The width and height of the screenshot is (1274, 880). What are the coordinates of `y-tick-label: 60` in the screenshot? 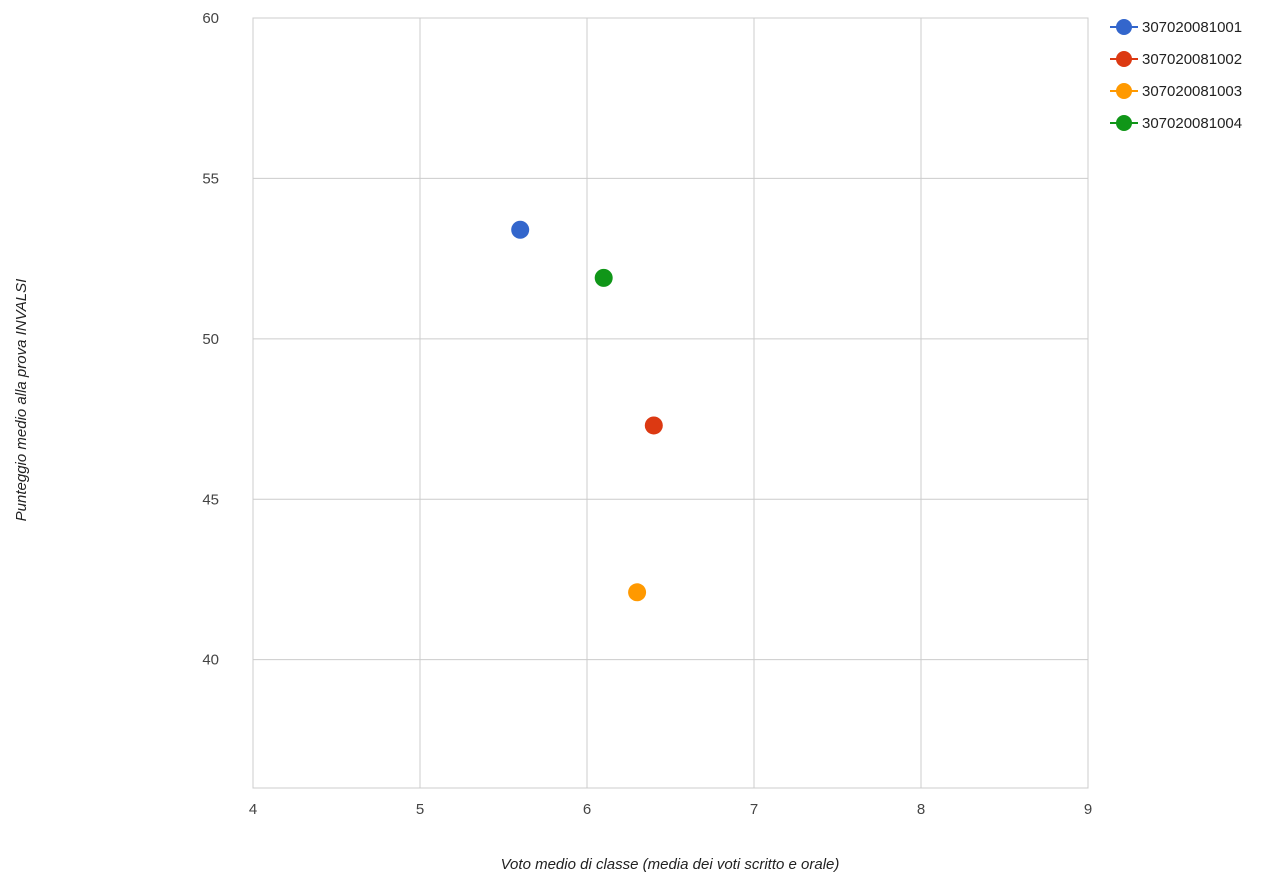 It's located at (210, 18).